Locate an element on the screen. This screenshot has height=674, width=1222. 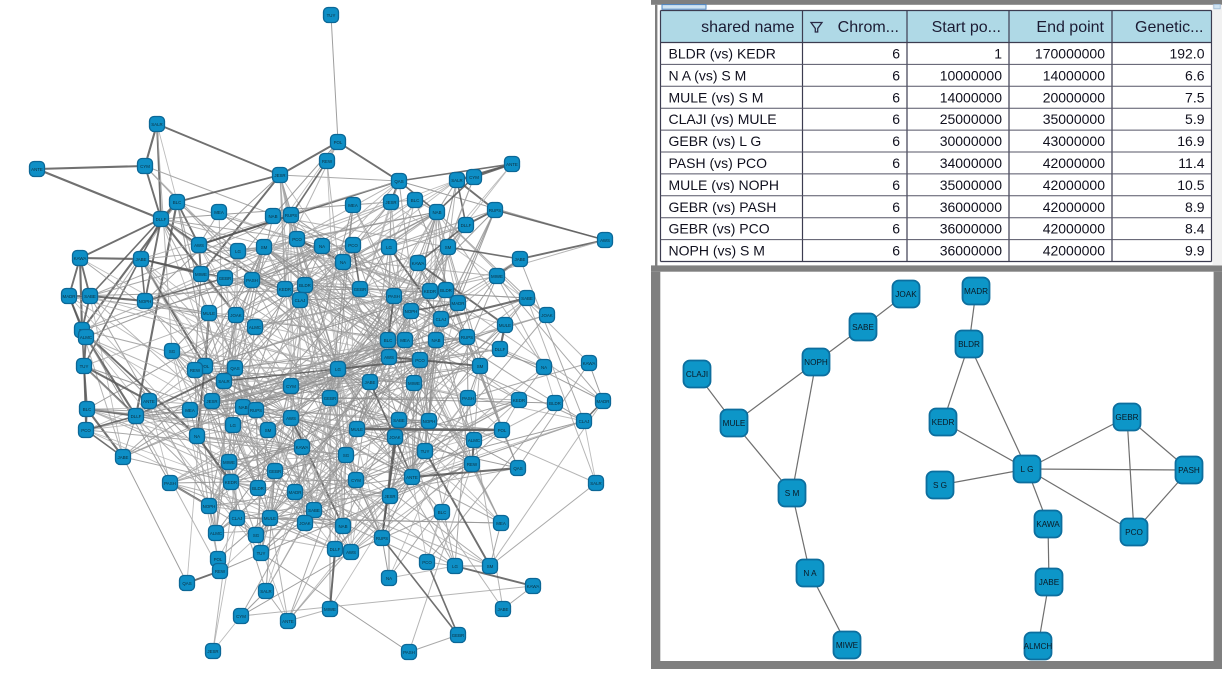
svg-text: S G is located at coordinates (940, 485).